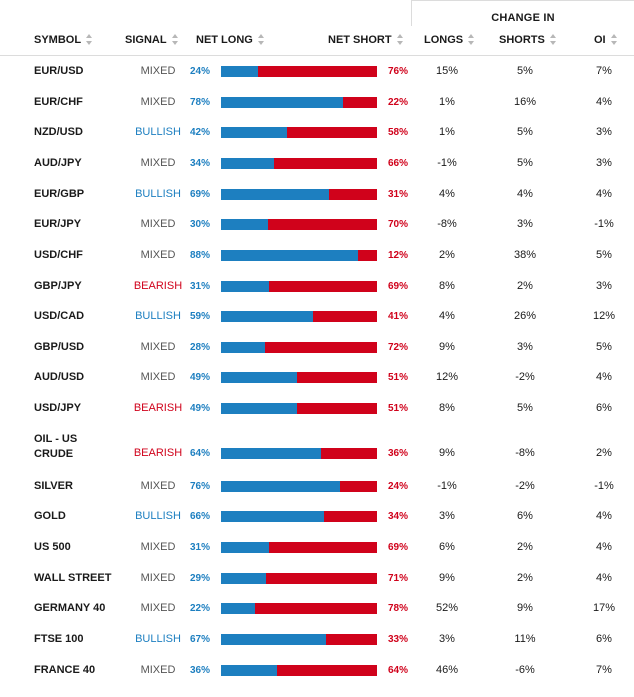 The image size is (634, 697). Describe the element at coordinates (447, 486) in the screenshot. I see `change-longs-value: -1%` at that location.